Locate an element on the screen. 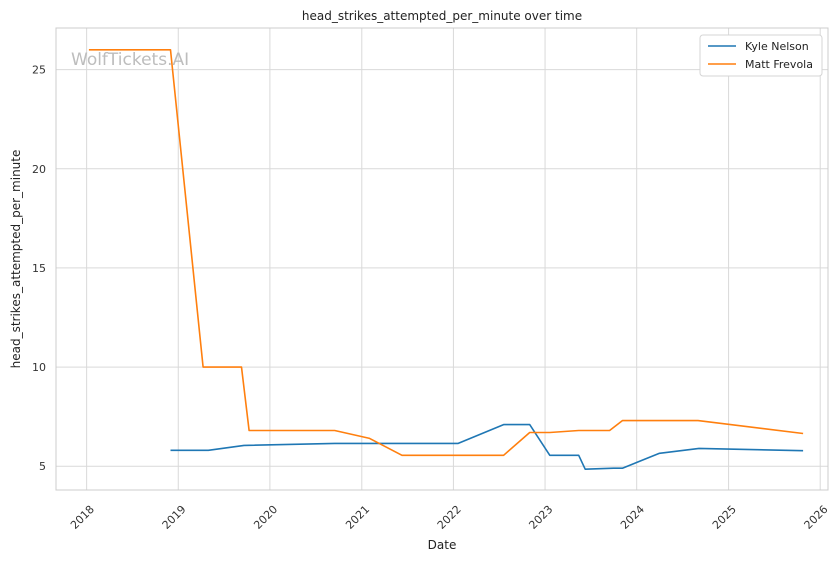 The width and height of the screenshot is (840, 561). x-tick-label: 2024 is located at coordinates (632, 517).